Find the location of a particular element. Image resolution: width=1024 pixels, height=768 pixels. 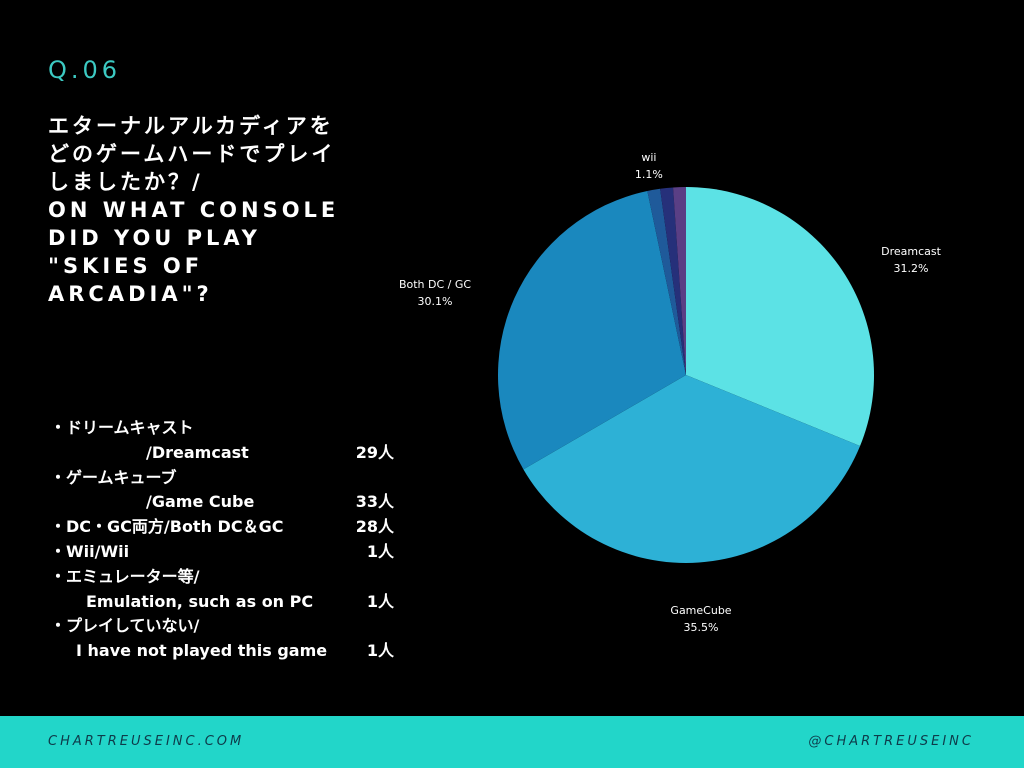

stat-text: ・エミュレーター等/ is located at coordinates (125, 576).